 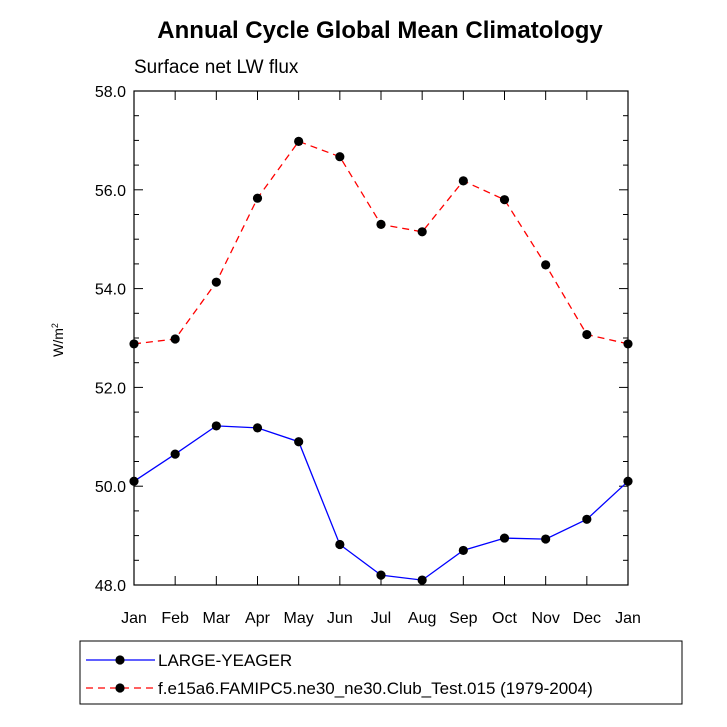 I want to click on y-axis-label: W/m2, so click(x=58, y=340).